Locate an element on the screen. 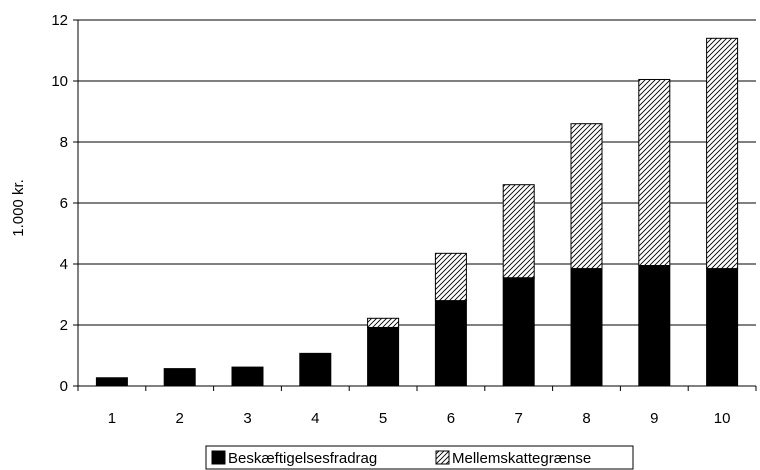  legend-box is located at coordinates (419, 457).